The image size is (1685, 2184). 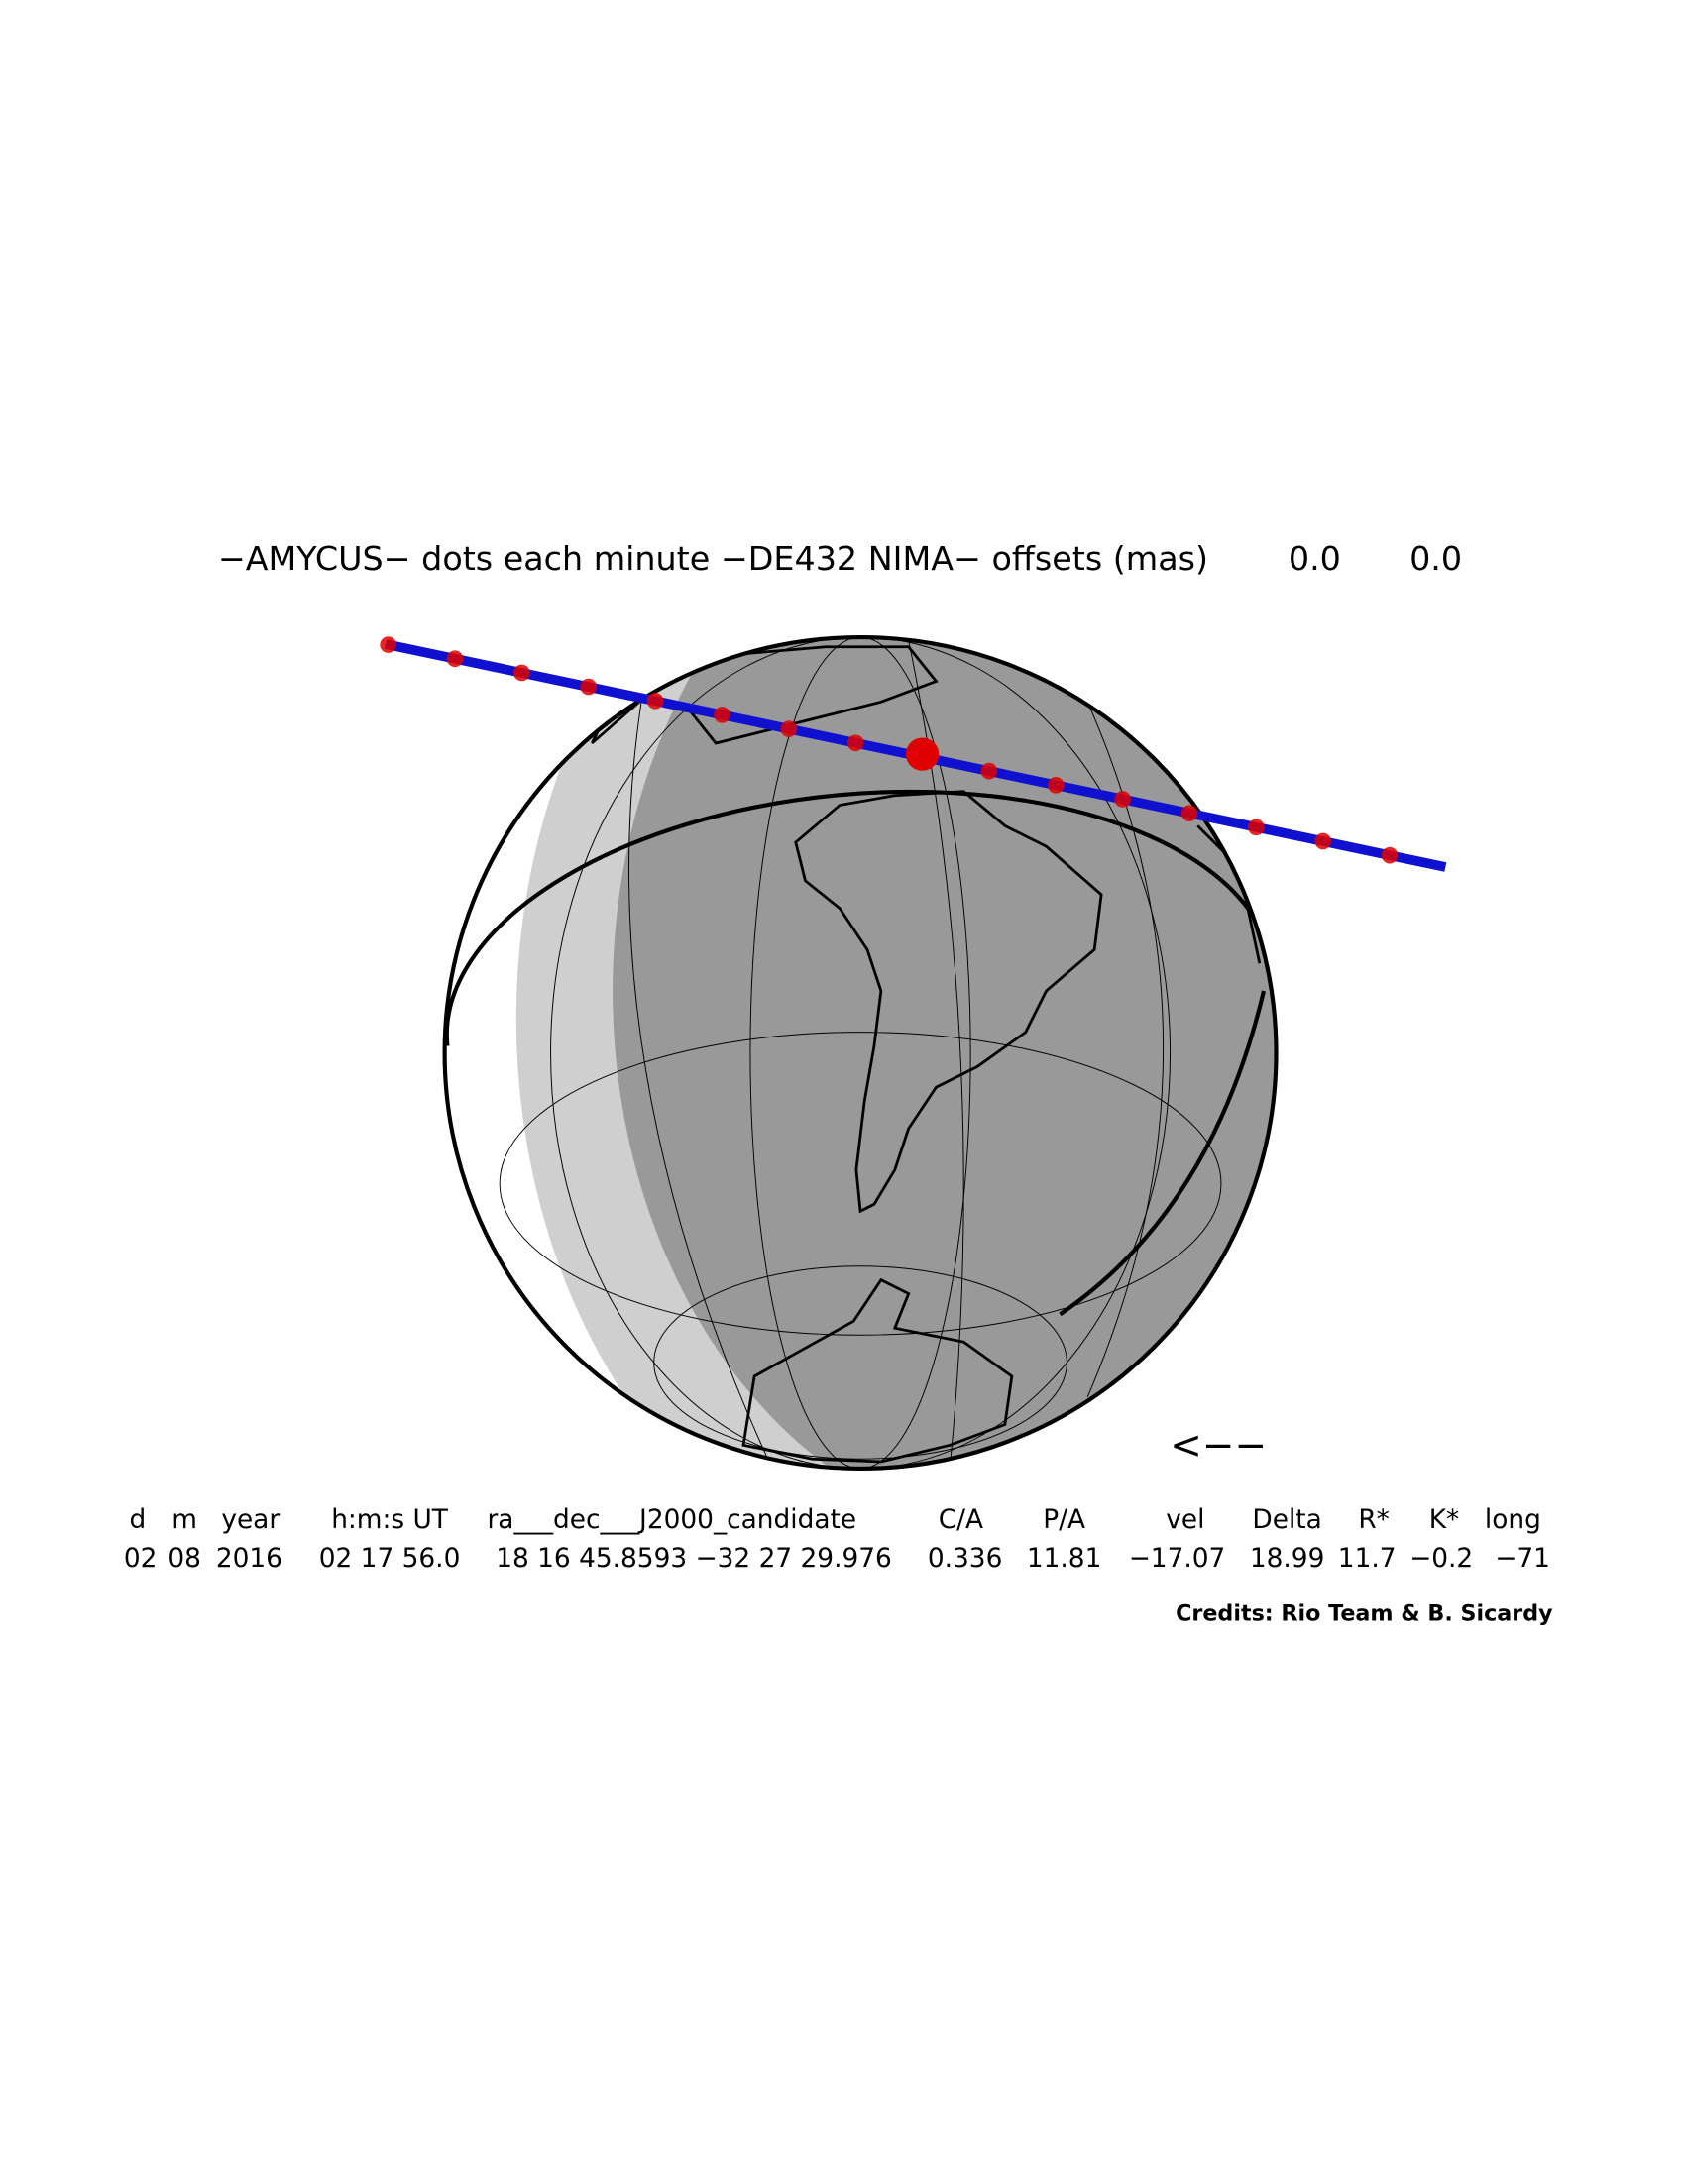 What do you see at coordinates (1364, 1614) in the screenshot?
I see `credits: Credits: Rio Team & B. Sicardy` at bounding box center [1364, 1614].